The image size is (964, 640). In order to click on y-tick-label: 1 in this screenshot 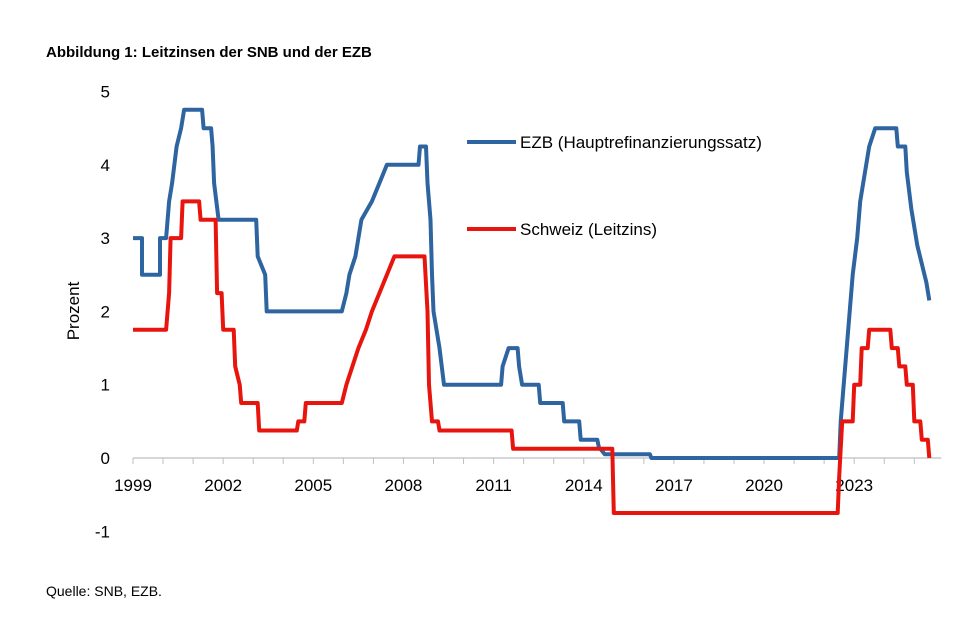, I will do `click(105, 385)`.